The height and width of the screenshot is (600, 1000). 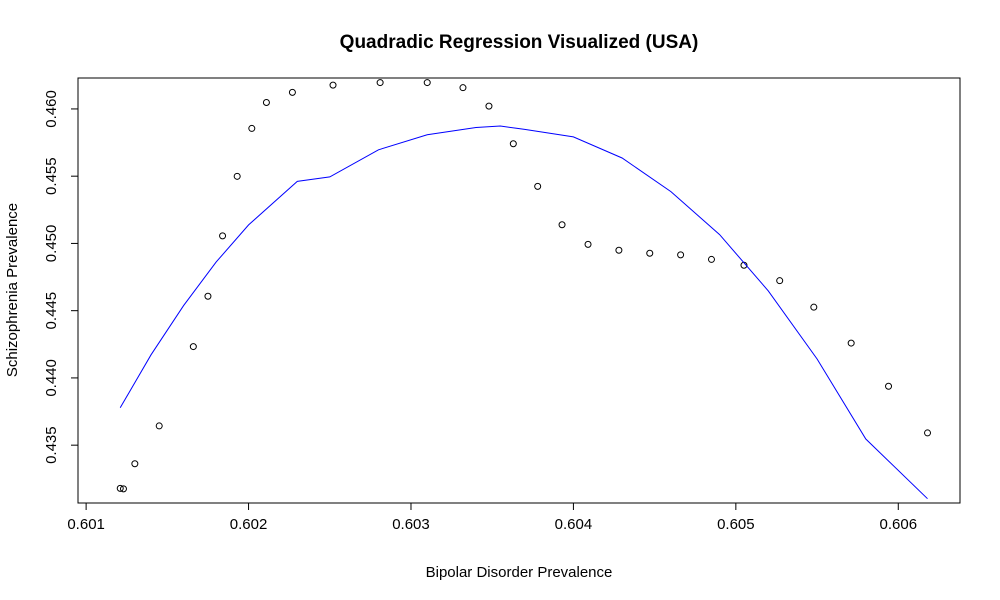 I want to click on y-axis-label: Schizophrenia Prevalence, so click(x=12, y=290).